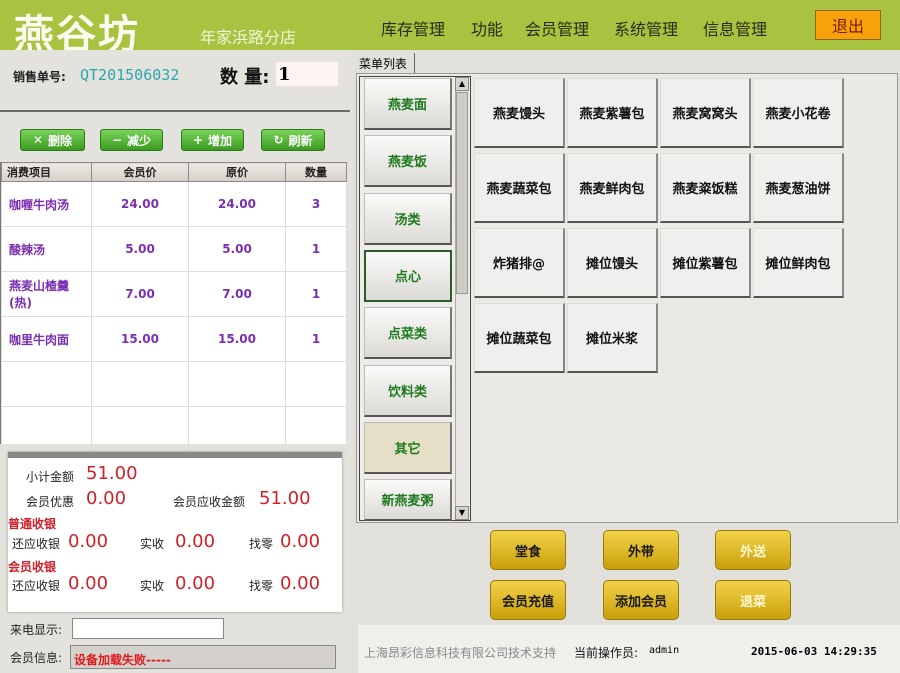 This screenshot has width=900, height=673. Describe the element at coordinates (32, 567) in the screenshot. I see `member-checkout-title: 会员收银` at that location.